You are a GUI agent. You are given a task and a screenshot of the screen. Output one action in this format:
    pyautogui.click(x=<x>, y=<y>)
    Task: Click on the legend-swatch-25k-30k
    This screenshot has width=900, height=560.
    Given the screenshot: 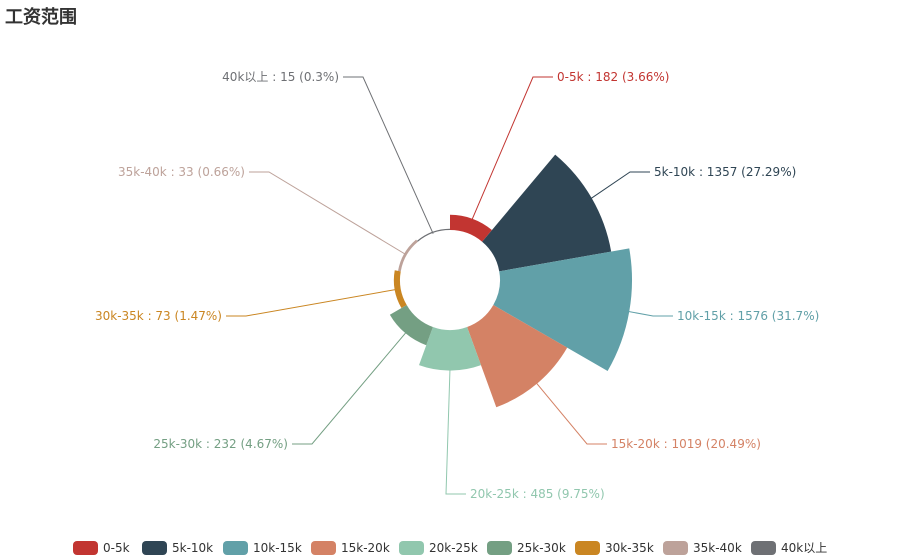 What is the action you would take?
    pyautogui.click(x=499, y=548)
    